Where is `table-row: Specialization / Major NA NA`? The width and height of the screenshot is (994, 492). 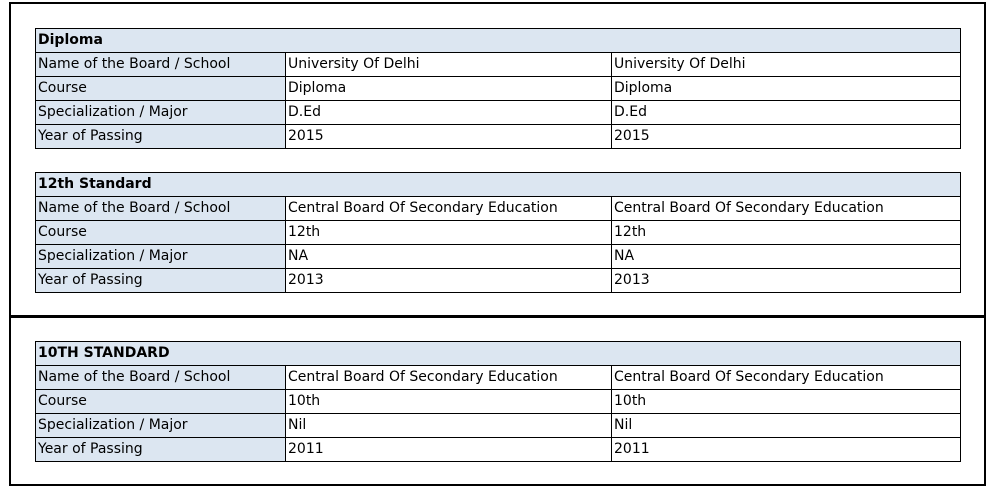 table-row: Specialization / Major NA NA is located at coordinates (498, 256).